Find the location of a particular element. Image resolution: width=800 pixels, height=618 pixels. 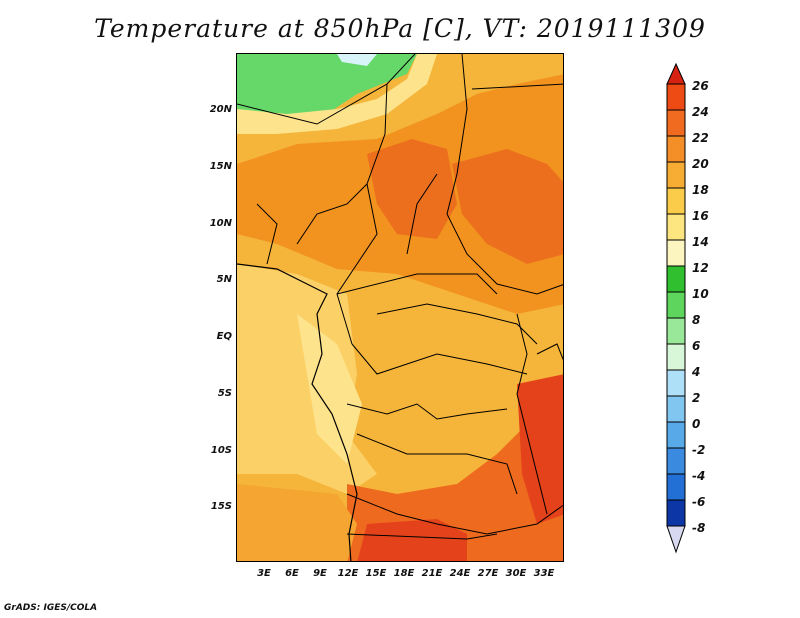

colorbar-label-16: 16 is located at coordinates (700, 216).